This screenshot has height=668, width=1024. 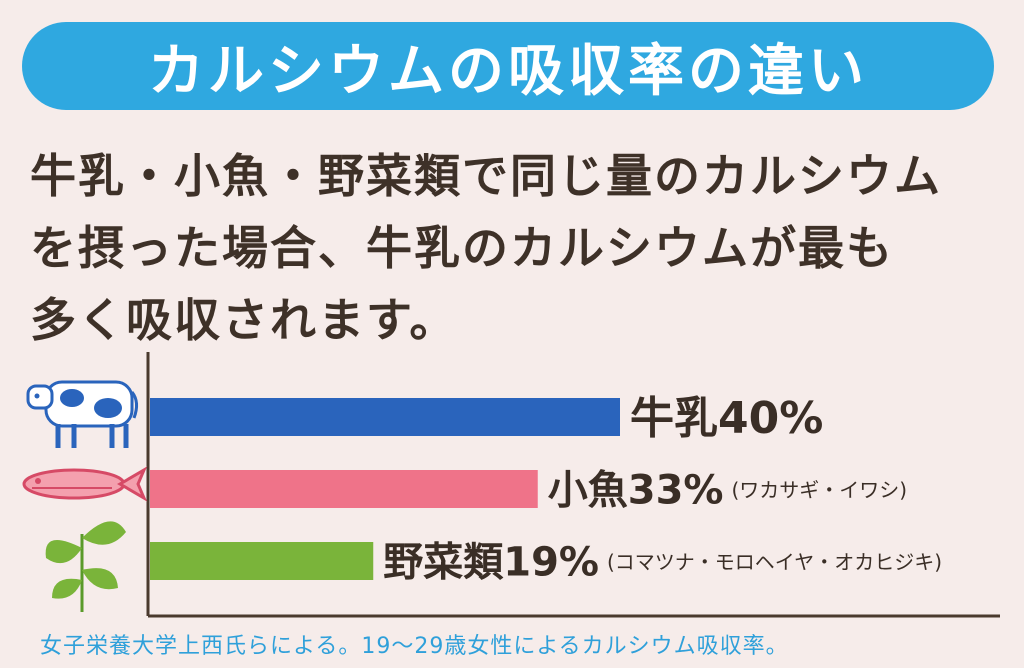 I want to click on footnote: 女子栄養大学上西氏らによる。19〜29歳女性によるカルシウム吸収率。, so click(x=414, y=646).